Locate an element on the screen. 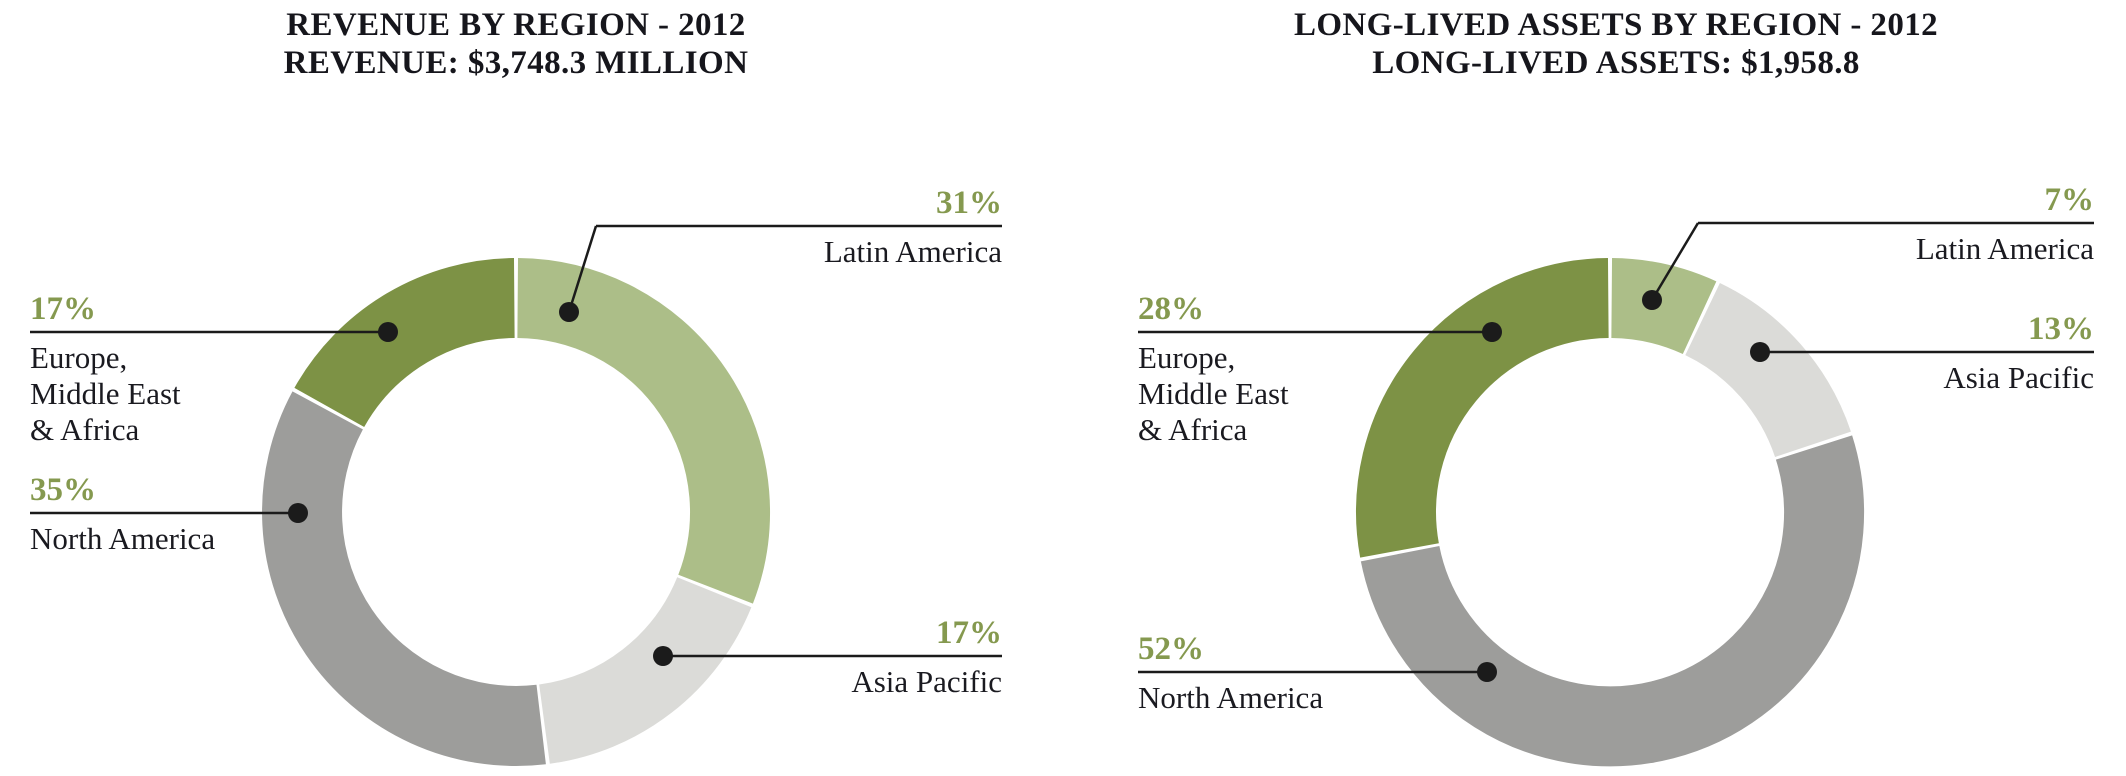 The image size is (2126, 776). percent-label-latin-america: 7% is located at coordinates (2069, 200).